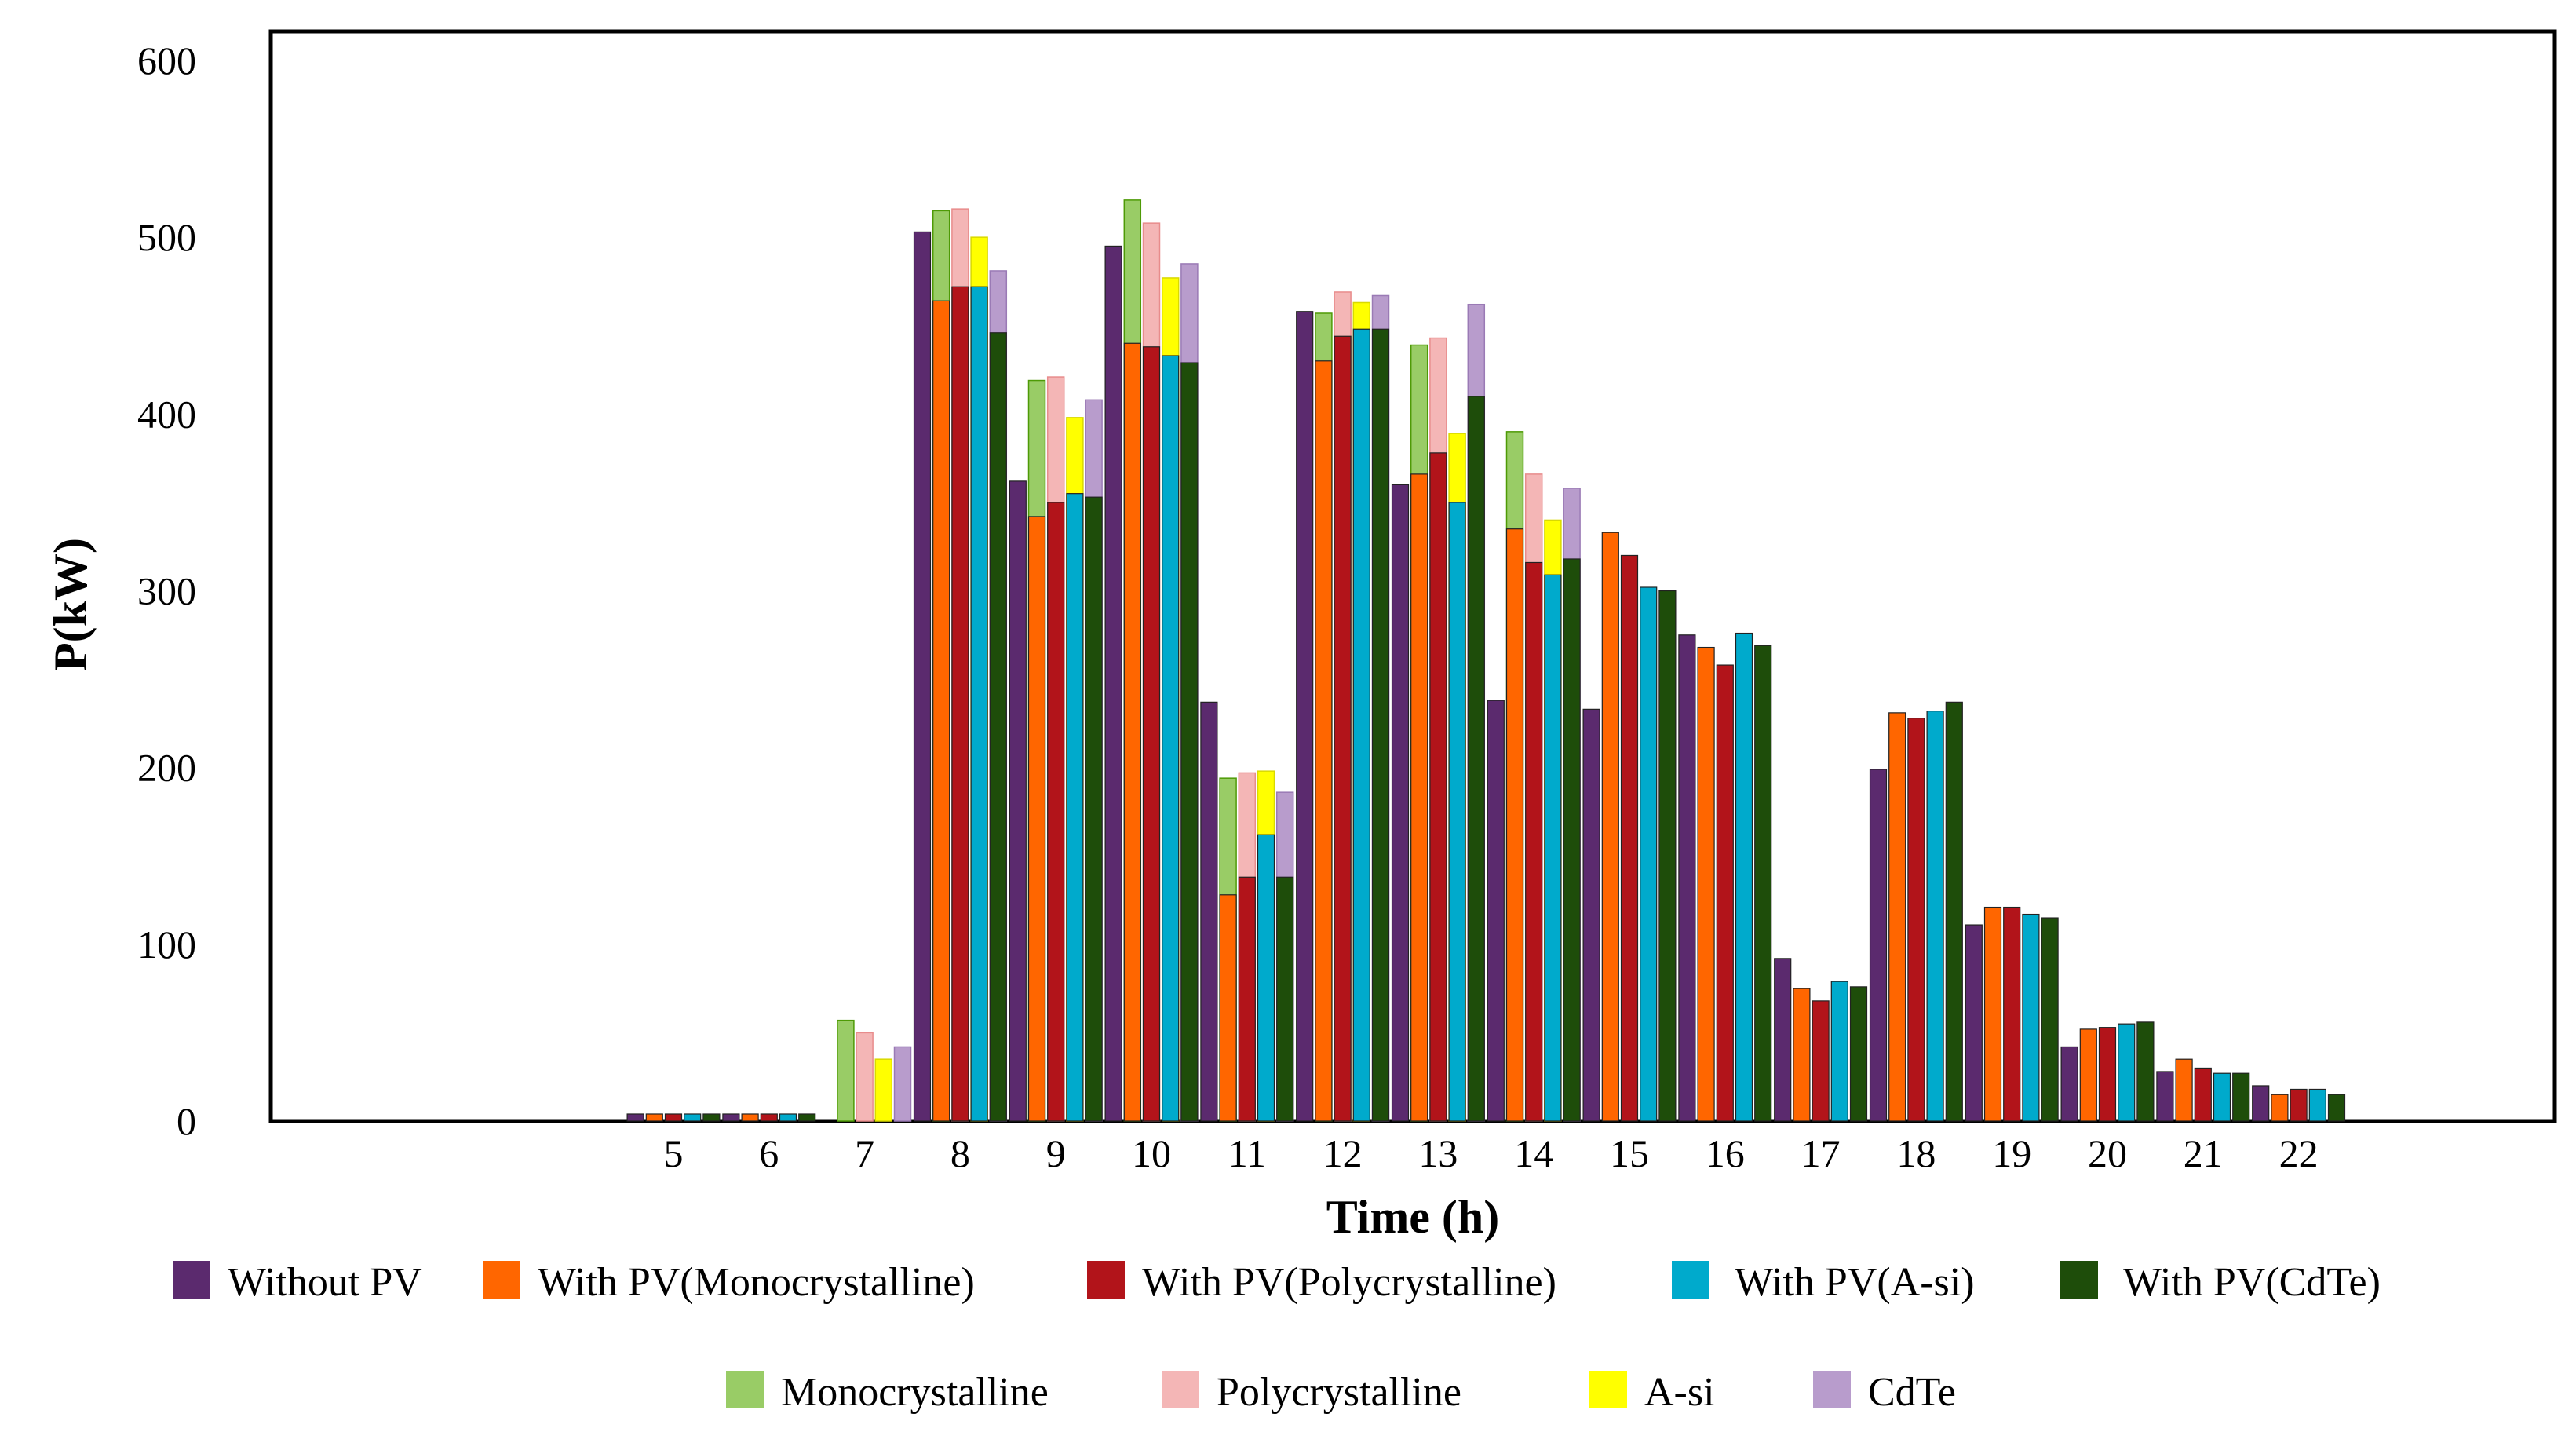 The image size is (2576, 1443). Describe the element at coordinates (1725, 1153) in the screenshot. I see `x-tick-label: 16` at that location.